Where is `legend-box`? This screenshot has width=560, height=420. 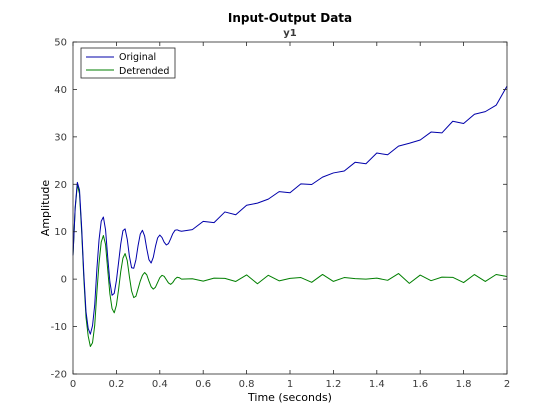 legend-box is located at coordinates (128, 63).